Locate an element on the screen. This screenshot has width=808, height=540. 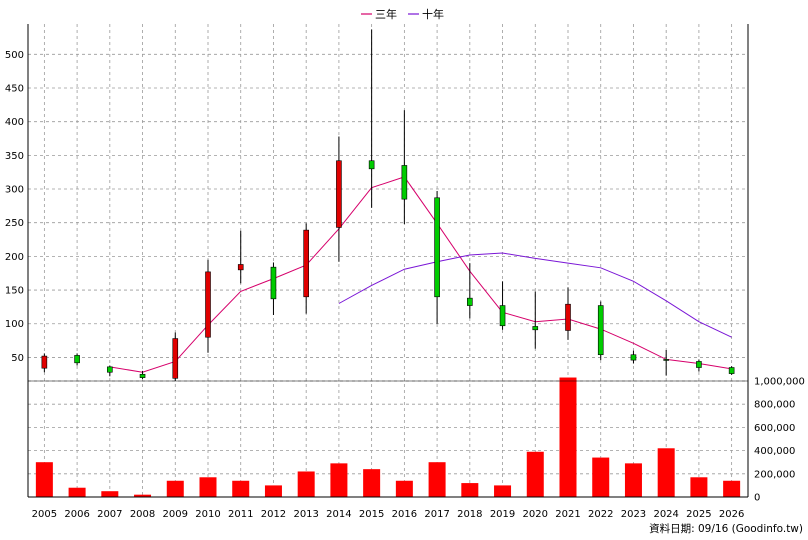
x-tick-label: 2017 is located at coordinates (436, 514).